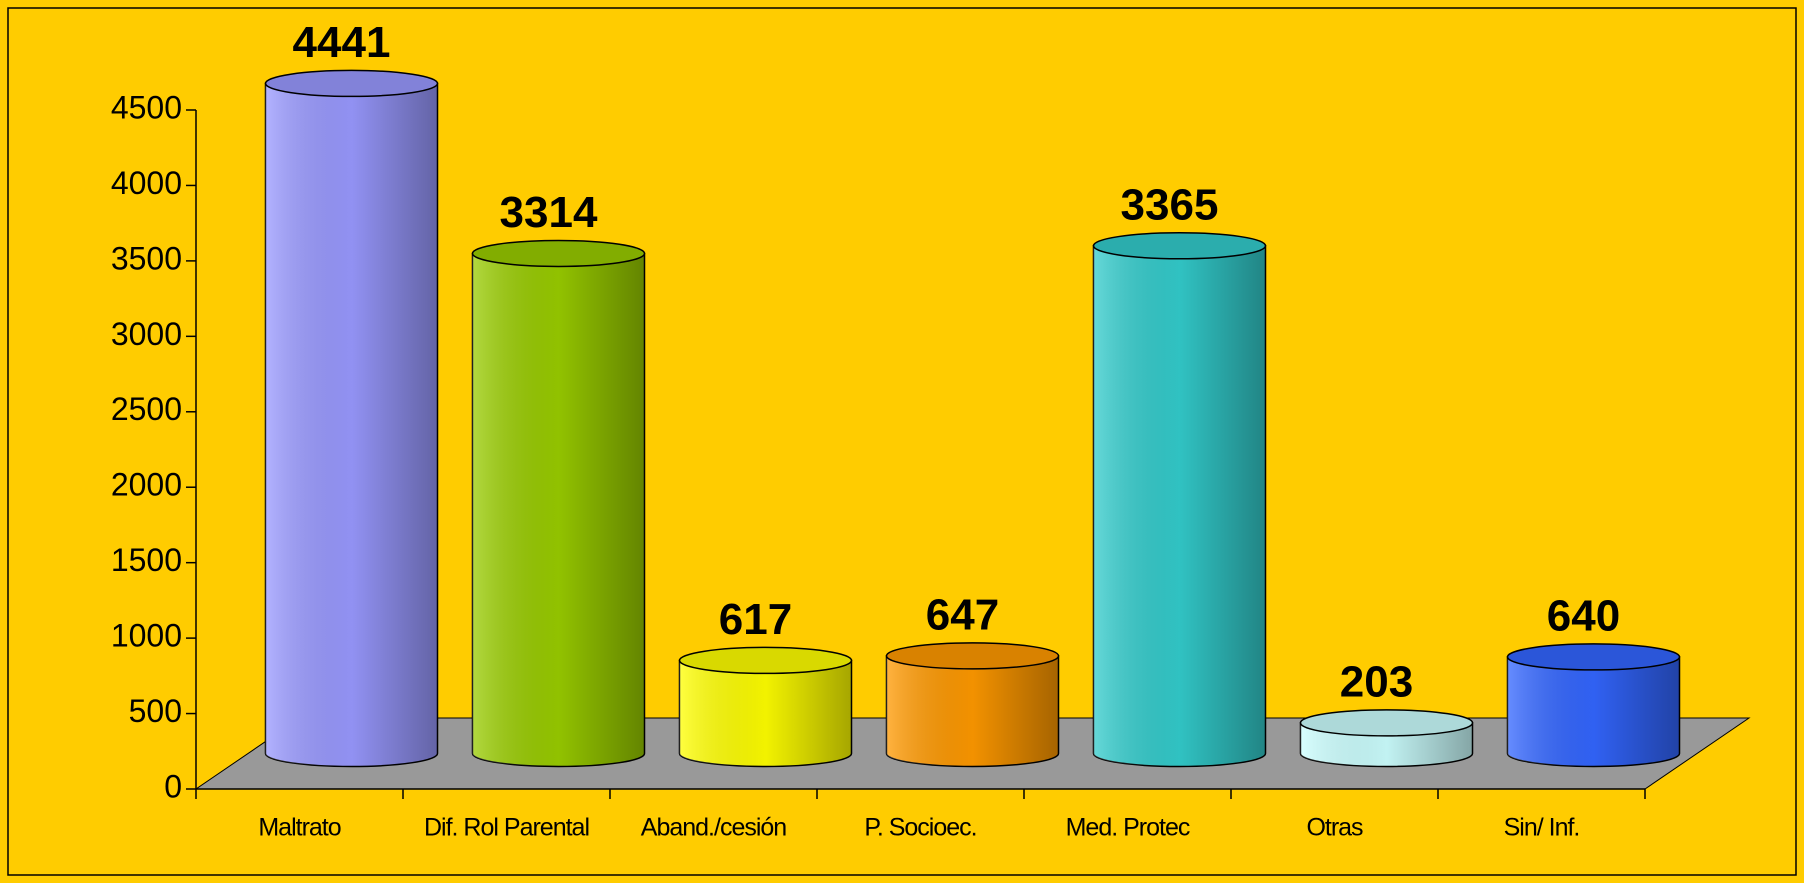 The width and height of the screenshot is (1804, 883). What do you see at coordinates (755, 619) in the screenshot?
I see `value-label: 617` at bounding box center [755, 619].